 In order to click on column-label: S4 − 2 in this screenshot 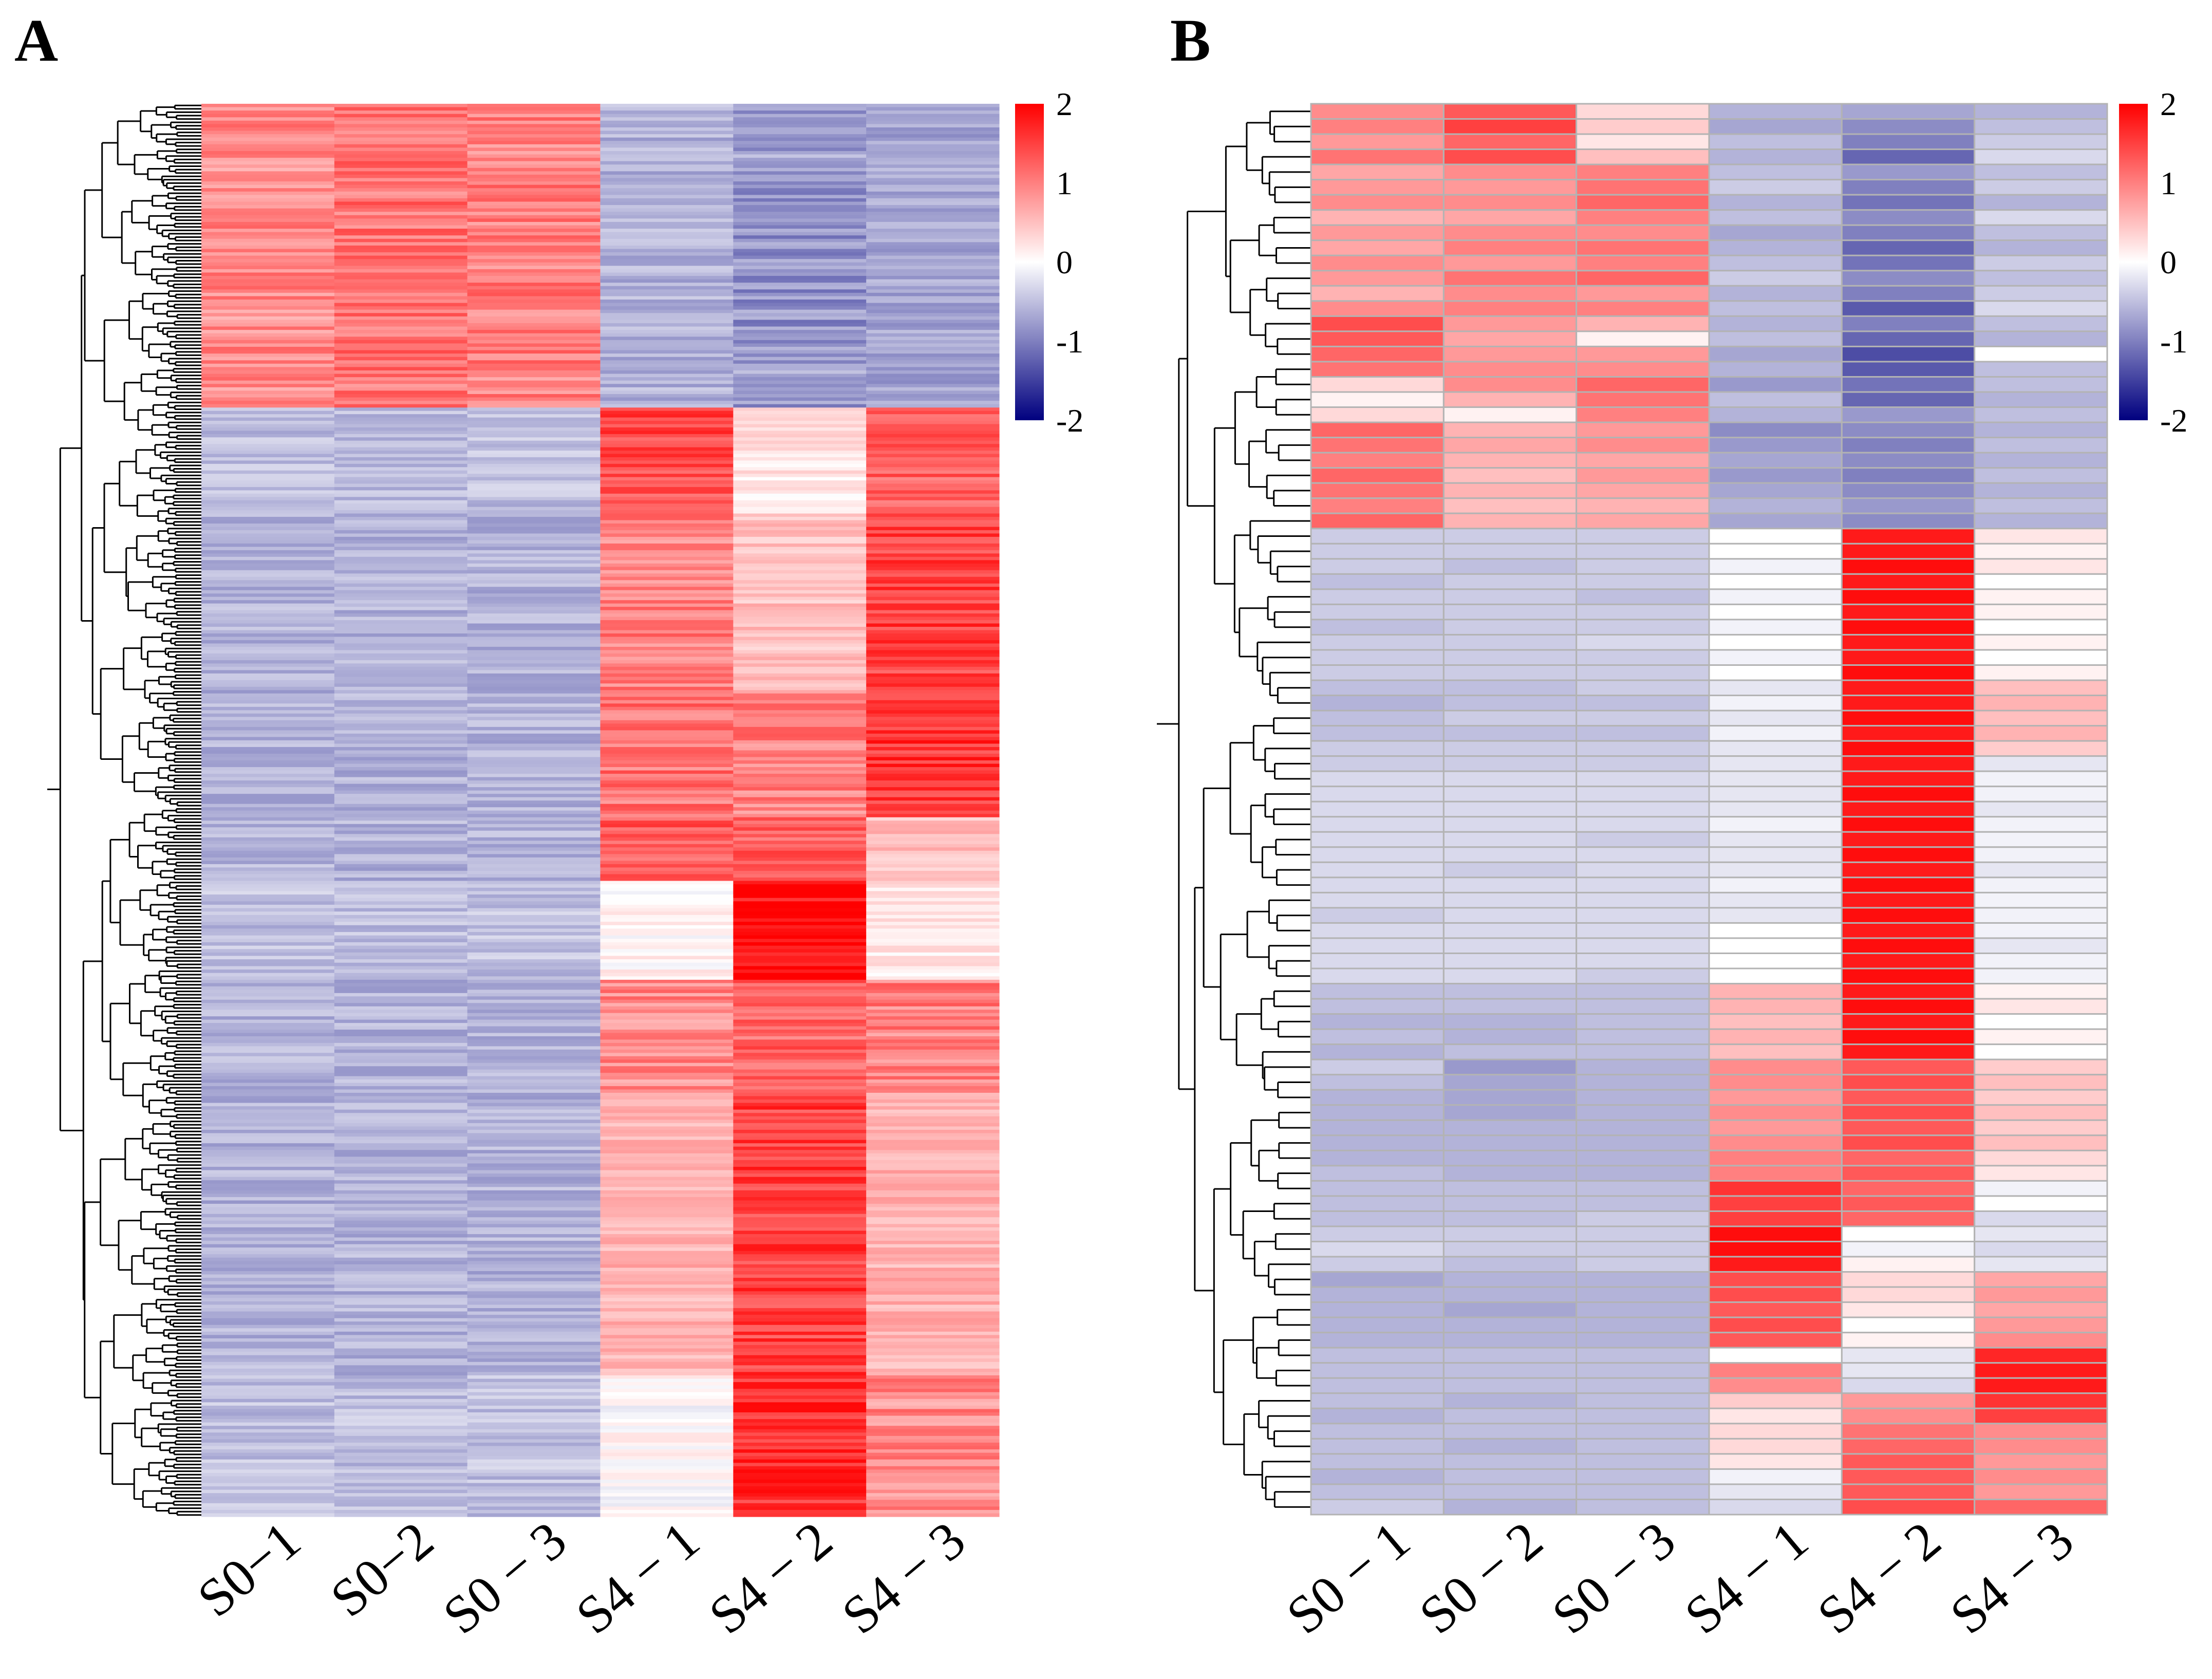, I will do `click(770, 1578)`.